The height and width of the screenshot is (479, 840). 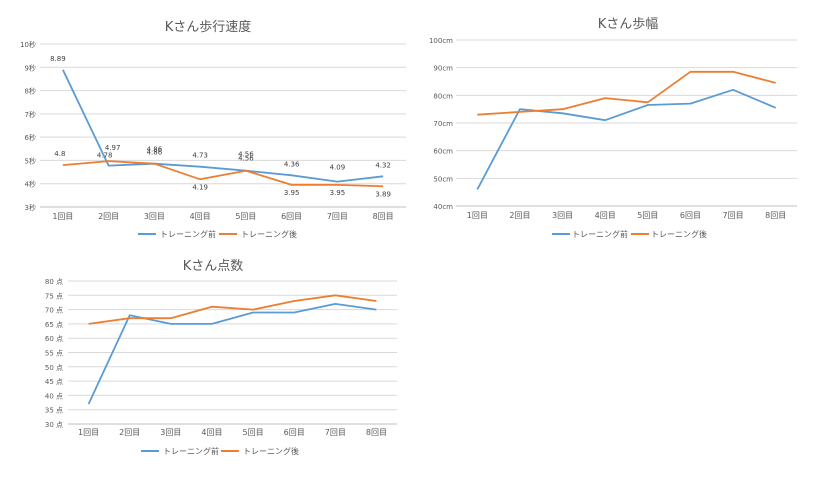 I want to click on y-tick-label: 5秒, so click(x=30, y=160).